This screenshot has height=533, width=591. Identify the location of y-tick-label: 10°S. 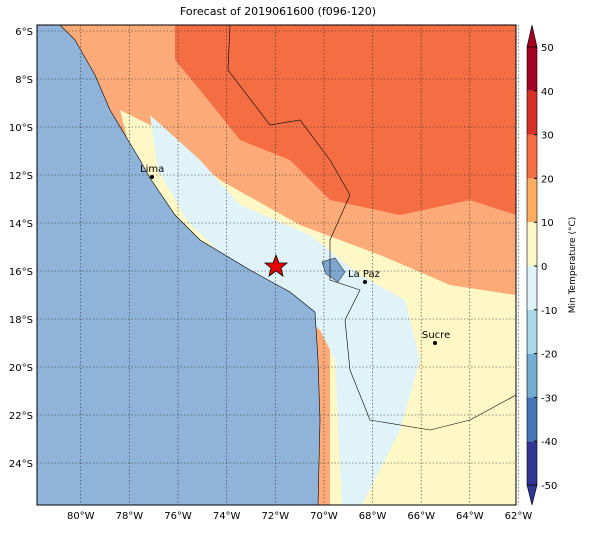
(21, 128).